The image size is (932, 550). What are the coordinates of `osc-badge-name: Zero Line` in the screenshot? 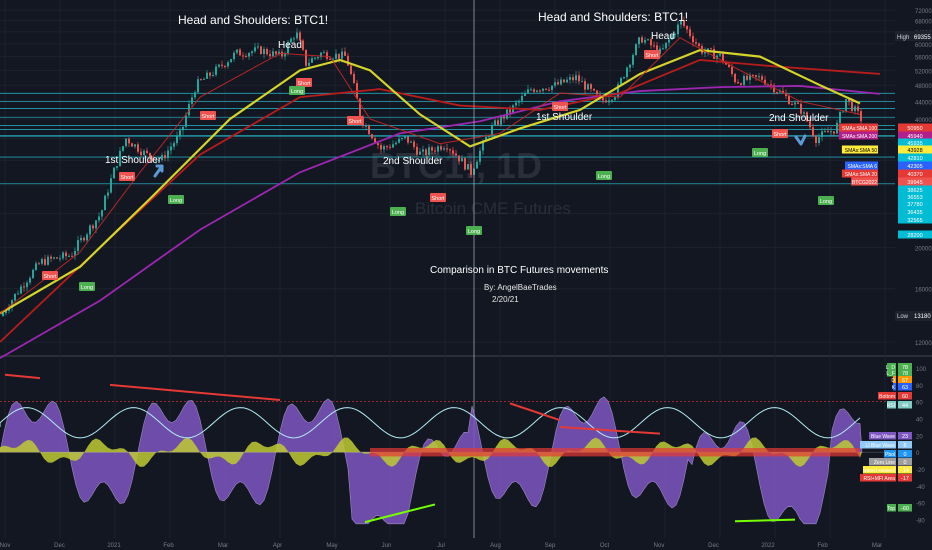 It's located at (884, 463).